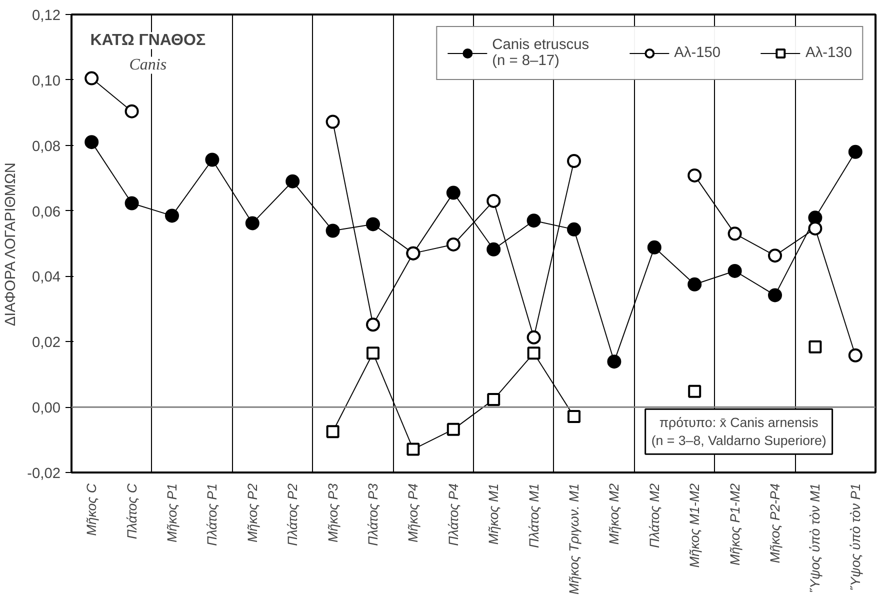  I want to click on x-tick-label: Ὕψος ὑπὸ τὸν M1, so click(815, 538).